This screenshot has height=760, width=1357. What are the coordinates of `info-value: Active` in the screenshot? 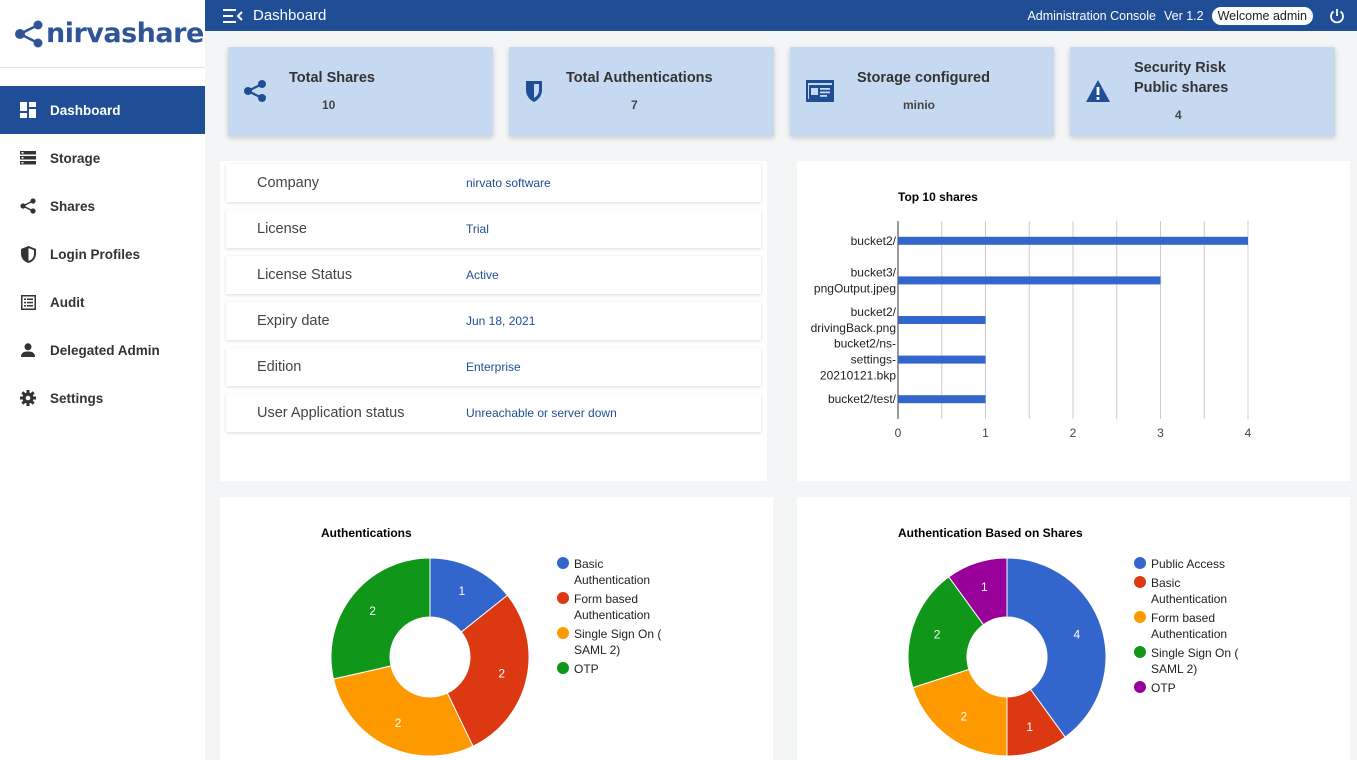 It's located at (482, 275).